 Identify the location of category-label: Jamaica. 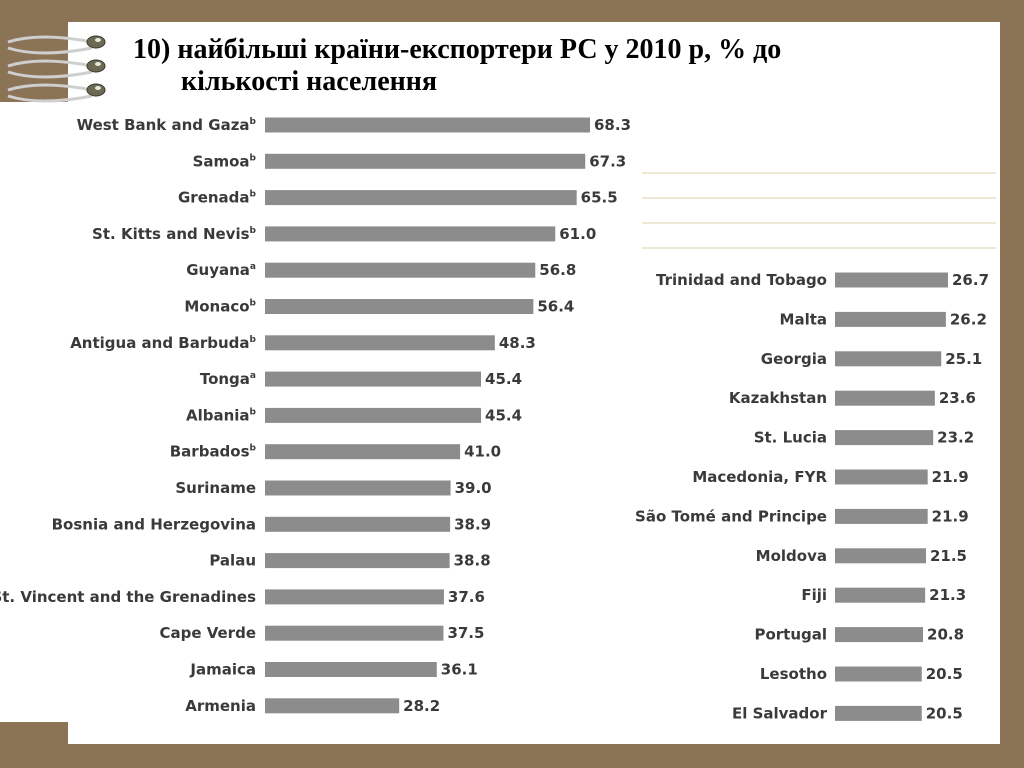
(222, 670).